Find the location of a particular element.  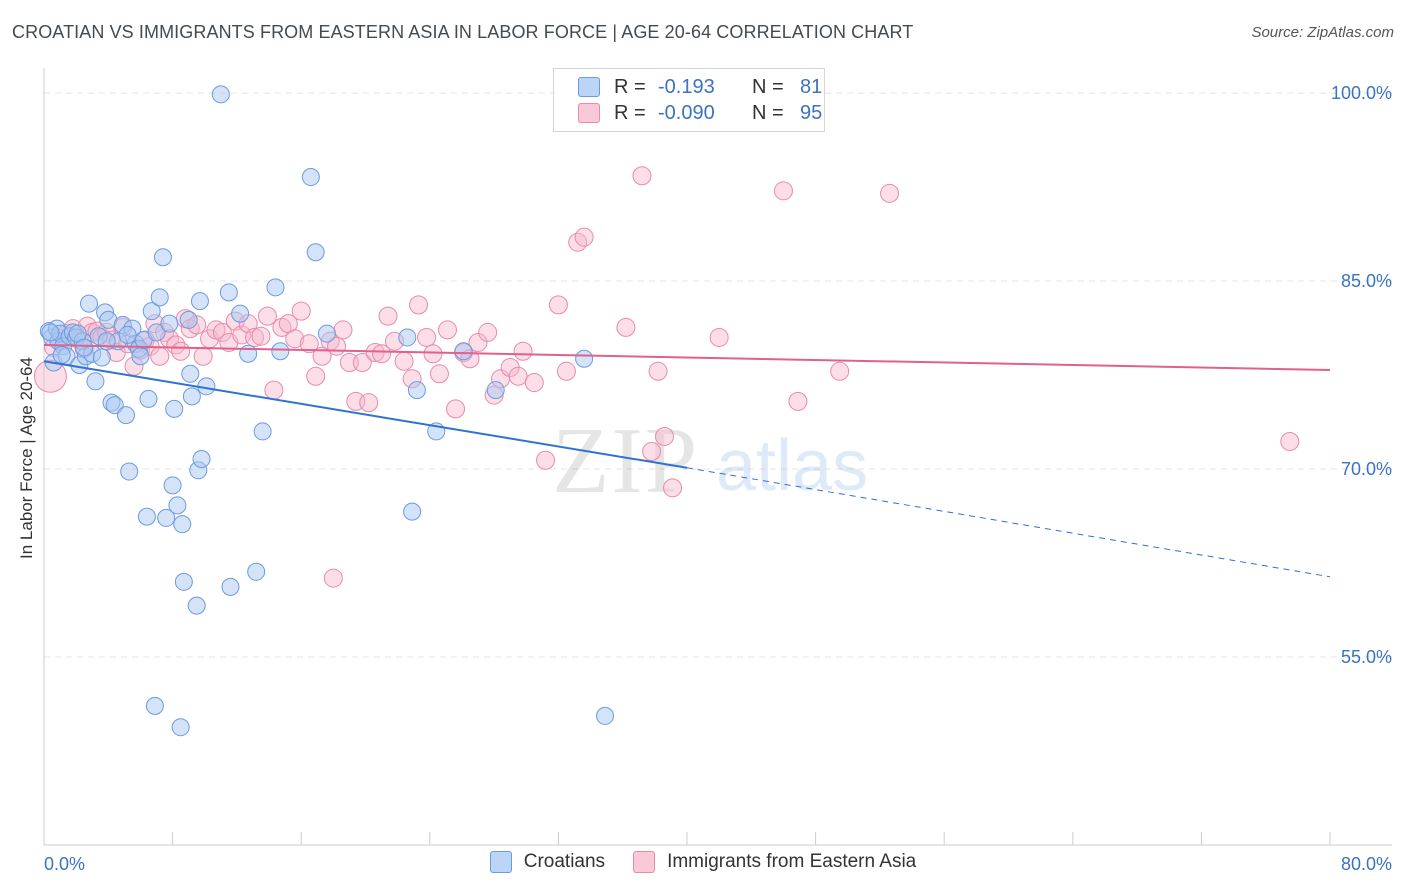

legend-item-croatians: Croatians is located at coordinates (547, 862).